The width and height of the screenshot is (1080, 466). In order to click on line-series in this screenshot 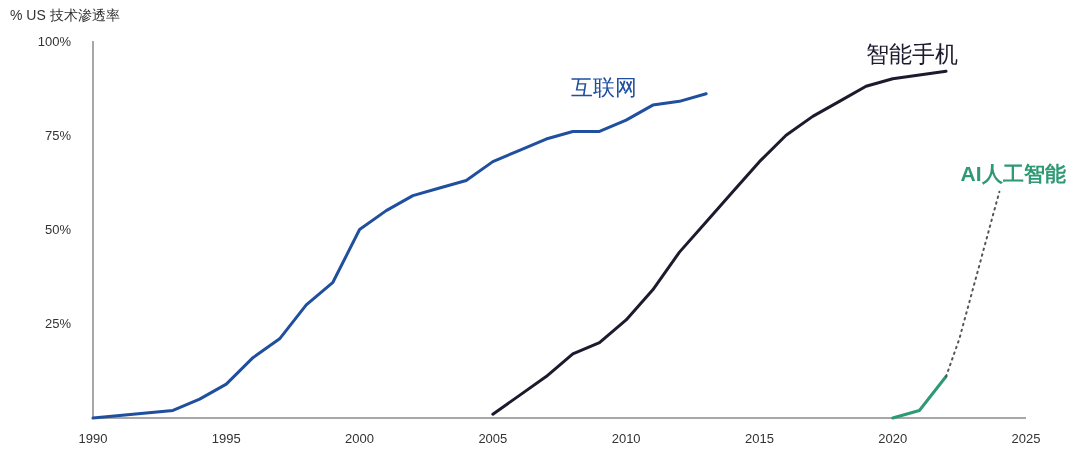, I will do `click(973, 284)`.